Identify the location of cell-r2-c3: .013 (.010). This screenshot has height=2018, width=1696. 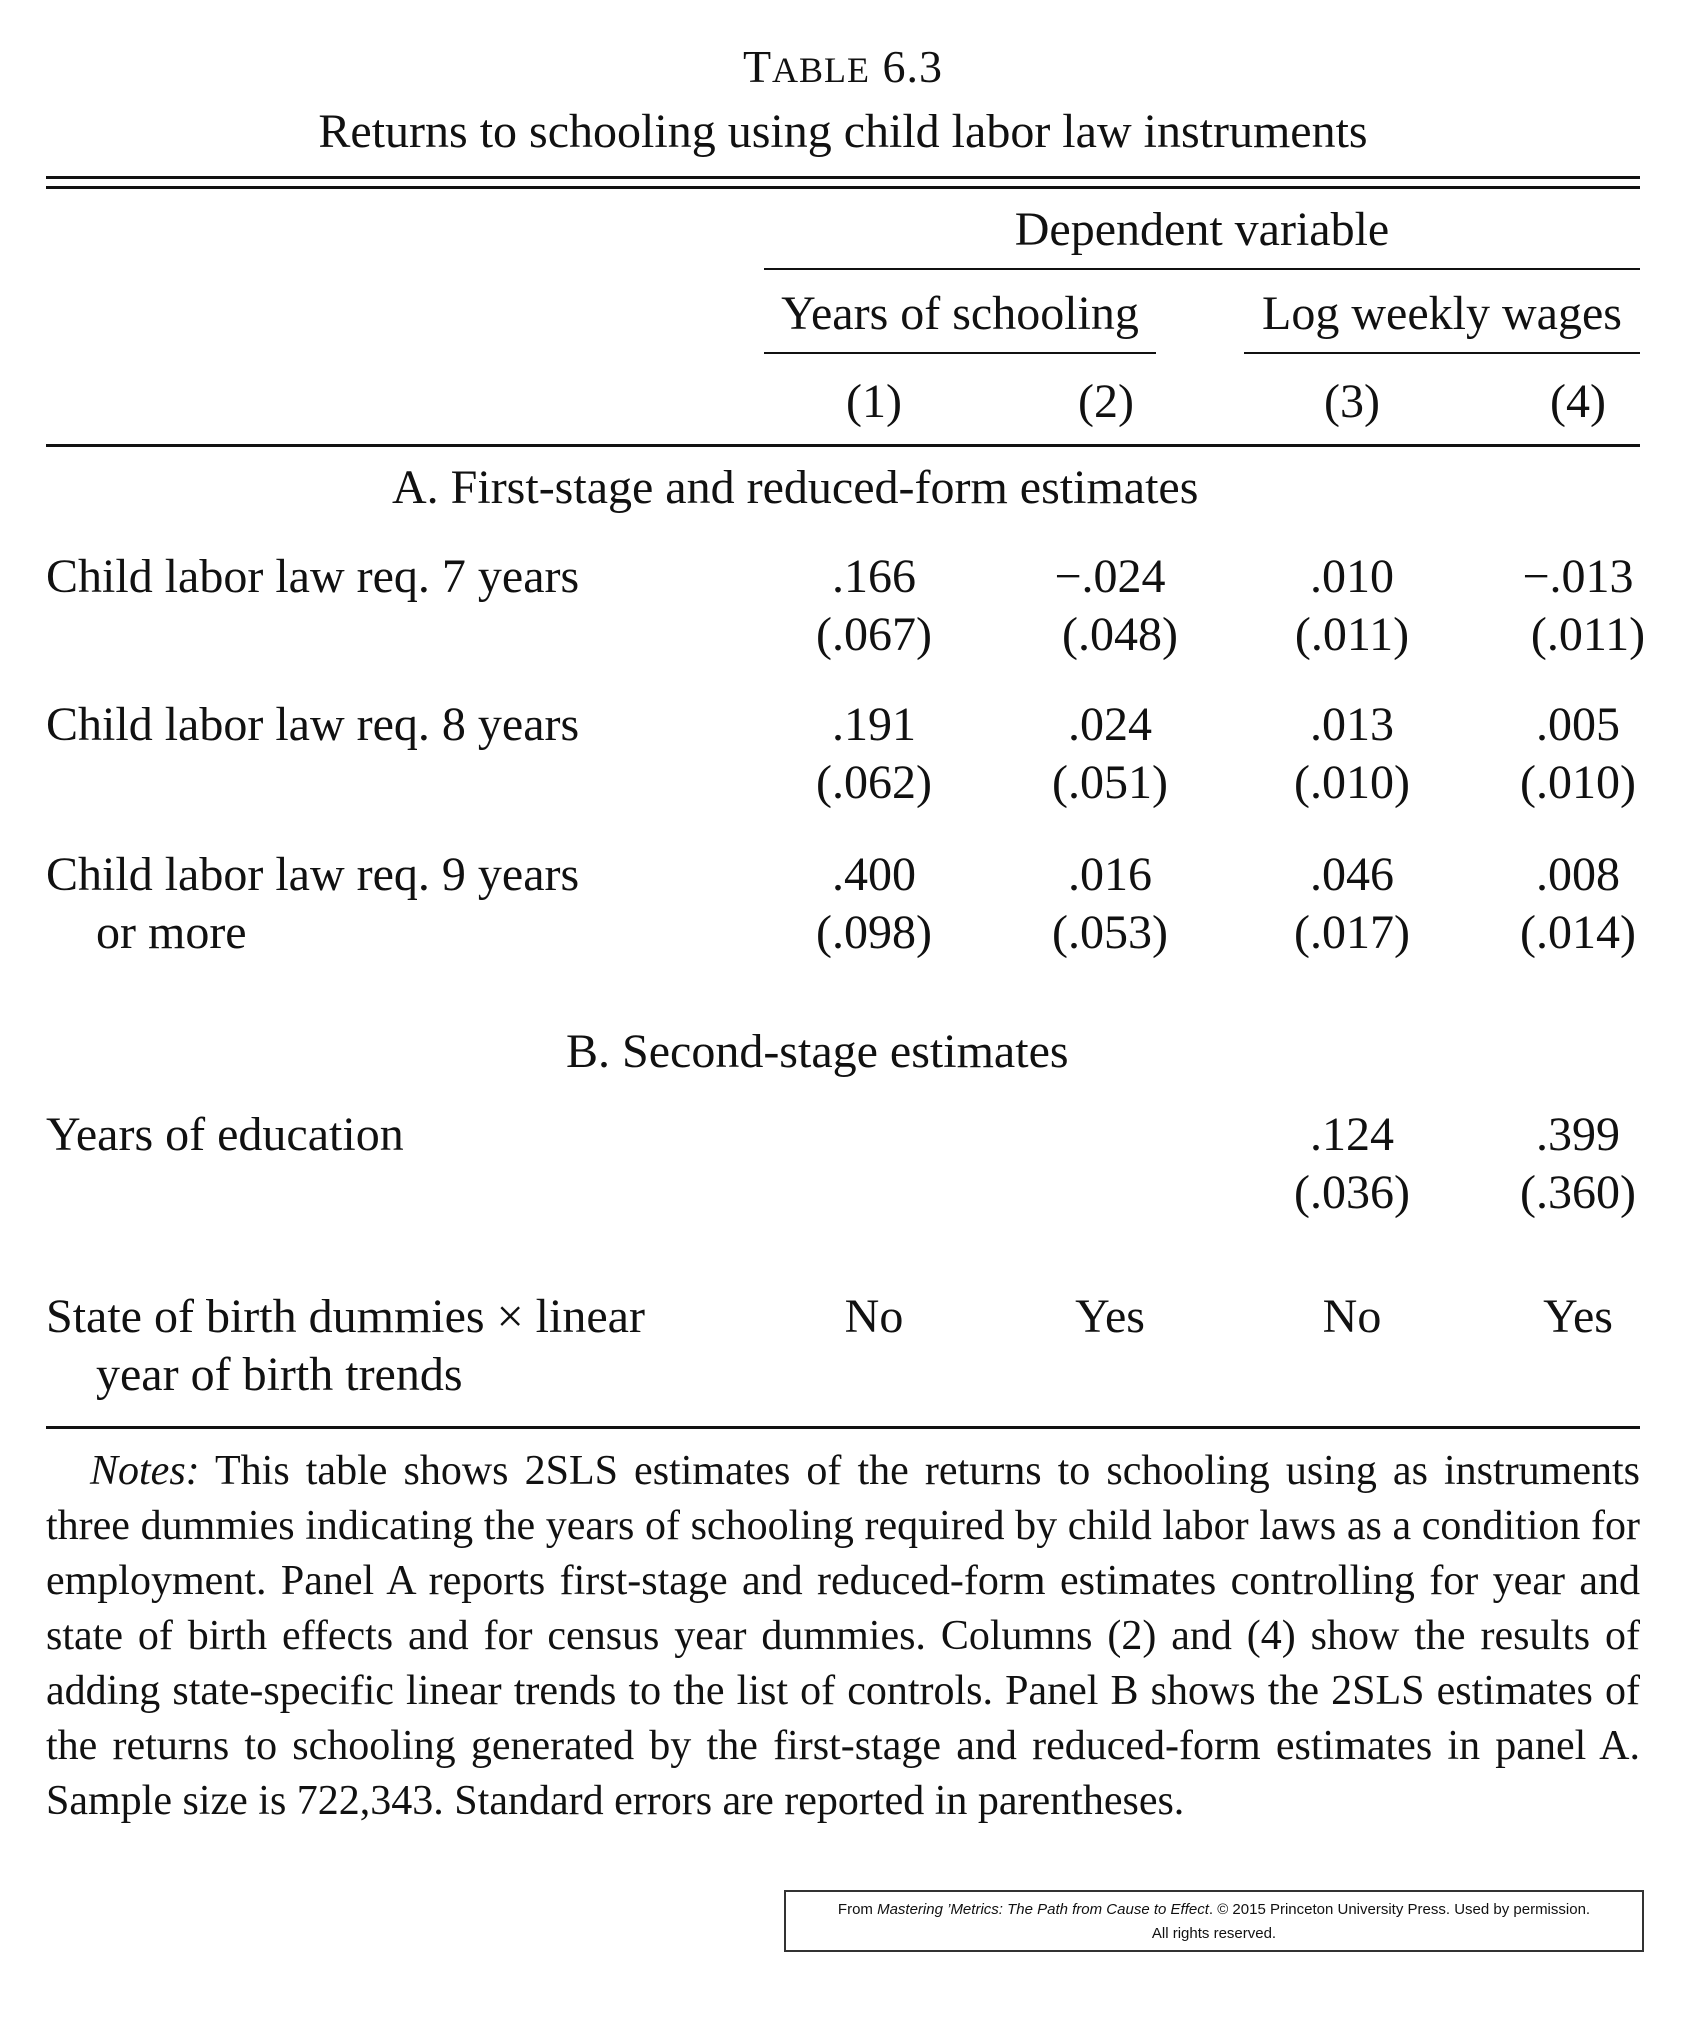
(1352, 754).